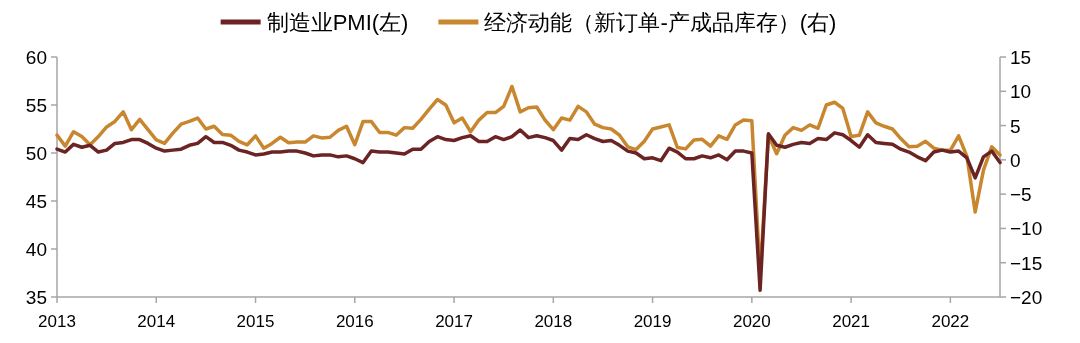  Describe the element at coordinates (1026, 263) in the screenshot. I see `y2-tick-label: −15` at that location.